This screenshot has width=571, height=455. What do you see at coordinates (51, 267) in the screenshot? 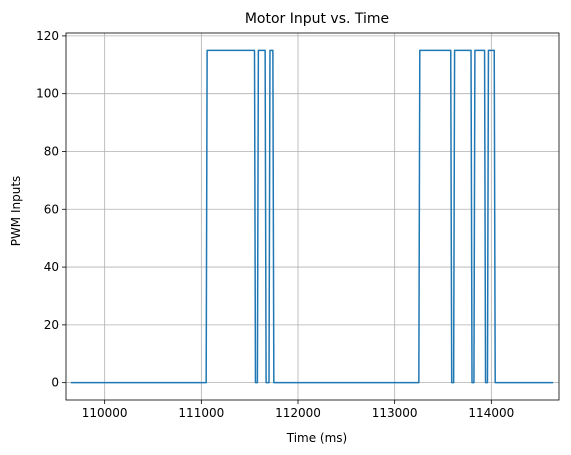
I see `y-tick-label: 40` at bounding box center [51, 267].